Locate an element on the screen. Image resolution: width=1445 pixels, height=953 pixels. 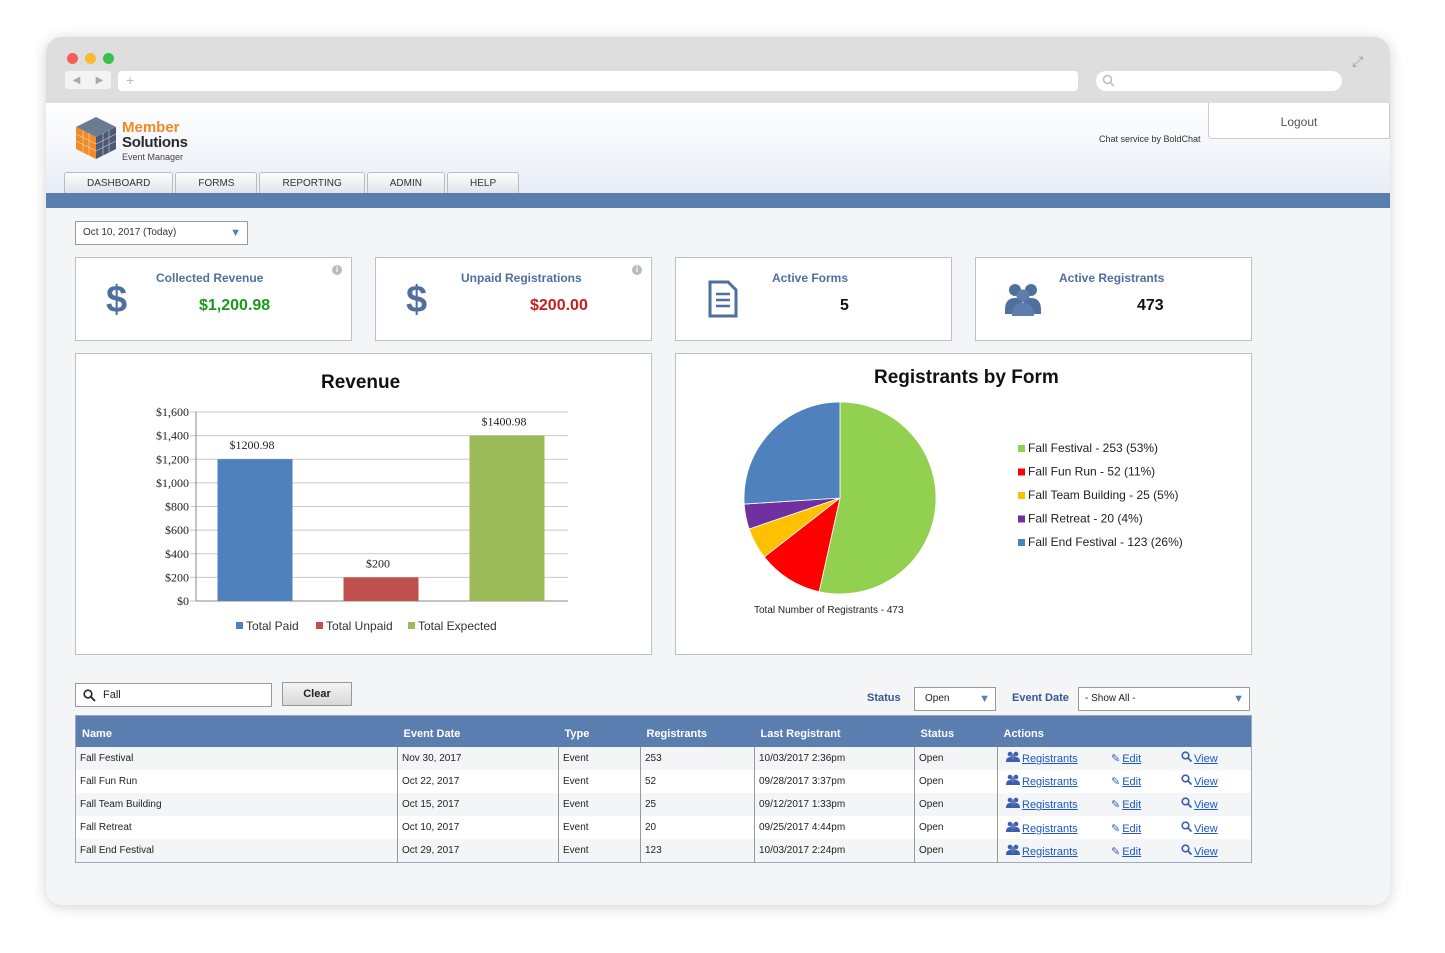
clear-button: Clear is located at coordinates (317, 694).